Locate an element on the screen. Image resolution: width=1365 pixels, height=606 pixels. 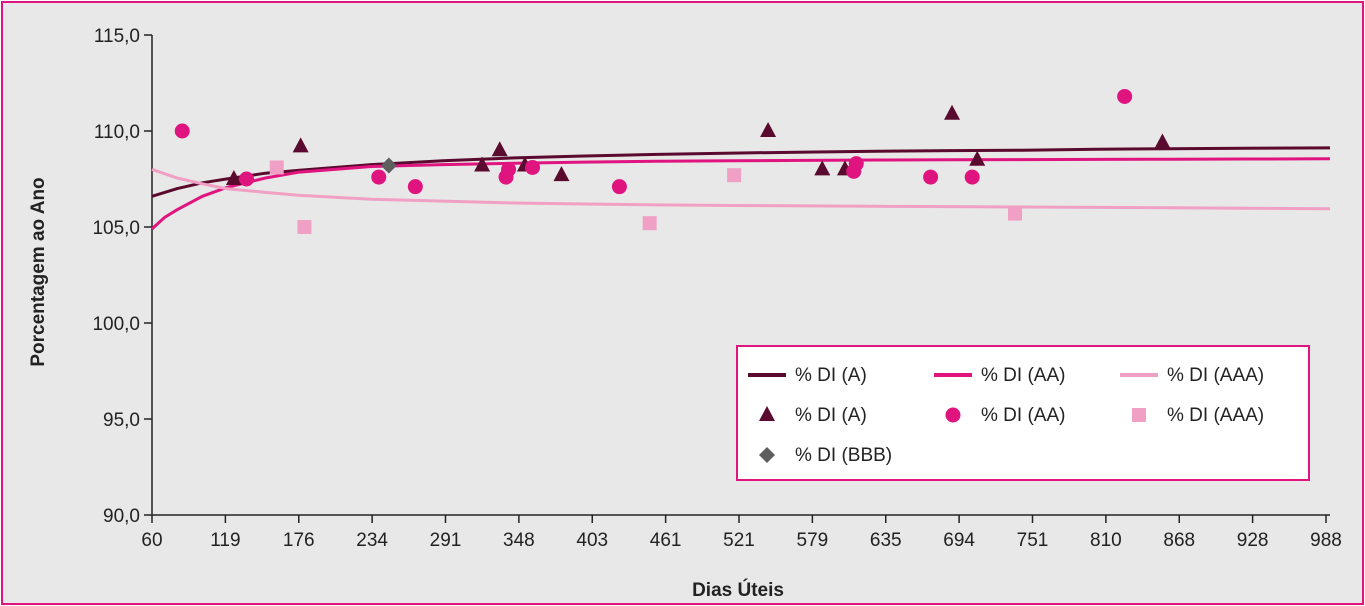
y-tick-label: 115,0 is located at coordinates (117, 36).